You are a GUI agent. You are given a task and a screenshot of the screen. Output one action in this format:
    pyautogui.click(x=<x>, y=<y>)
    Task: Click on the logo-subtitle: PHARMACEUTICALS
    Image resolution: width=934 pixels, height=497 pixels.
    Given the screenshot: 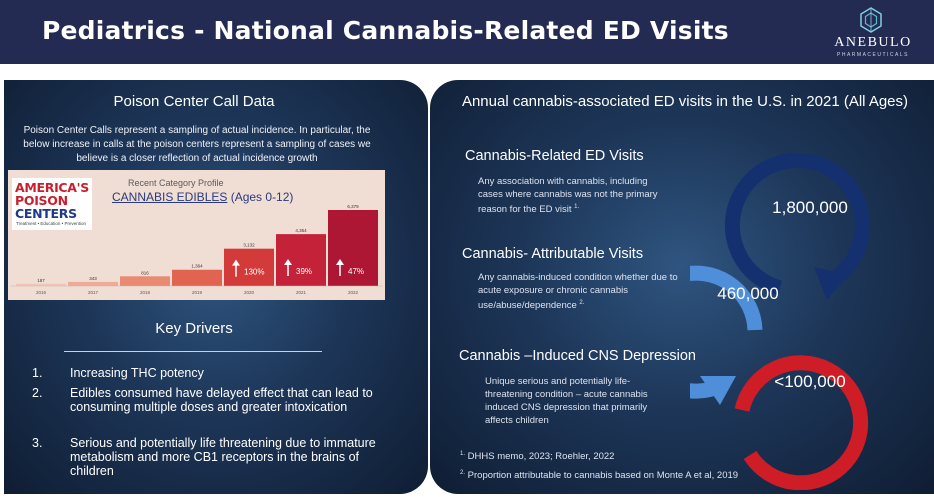 What is the action you would take?
    pyautogui.click(x=873, y=55)
    